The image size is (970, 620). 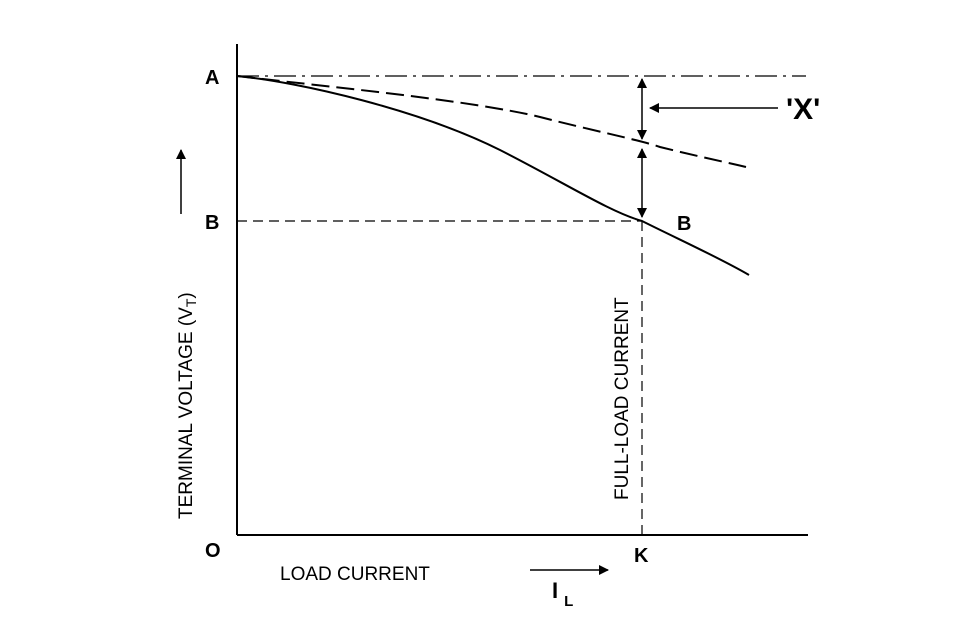 I want to click on y-axis-title-subscript: T, so click(x=191, y=302).